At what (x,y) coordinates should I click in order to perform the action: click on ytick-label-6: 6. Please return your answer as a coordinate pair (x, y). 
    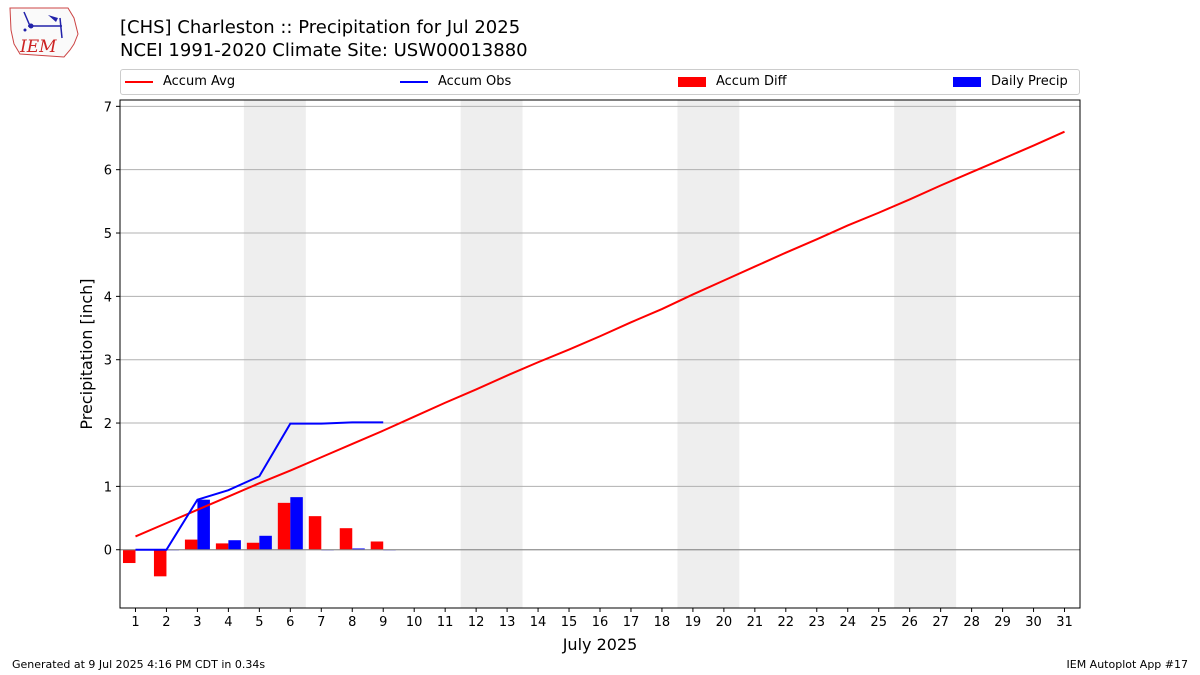
    Looking at the image, I should click on (108, 171).